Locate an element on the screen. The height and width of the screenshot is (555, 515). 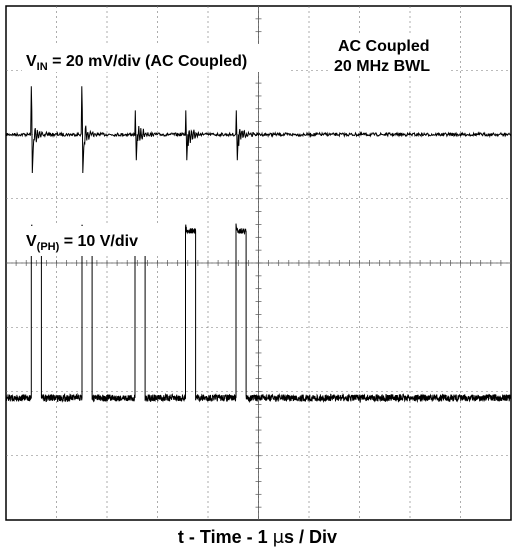
vph-v: V is located at coordinates (31, 241).